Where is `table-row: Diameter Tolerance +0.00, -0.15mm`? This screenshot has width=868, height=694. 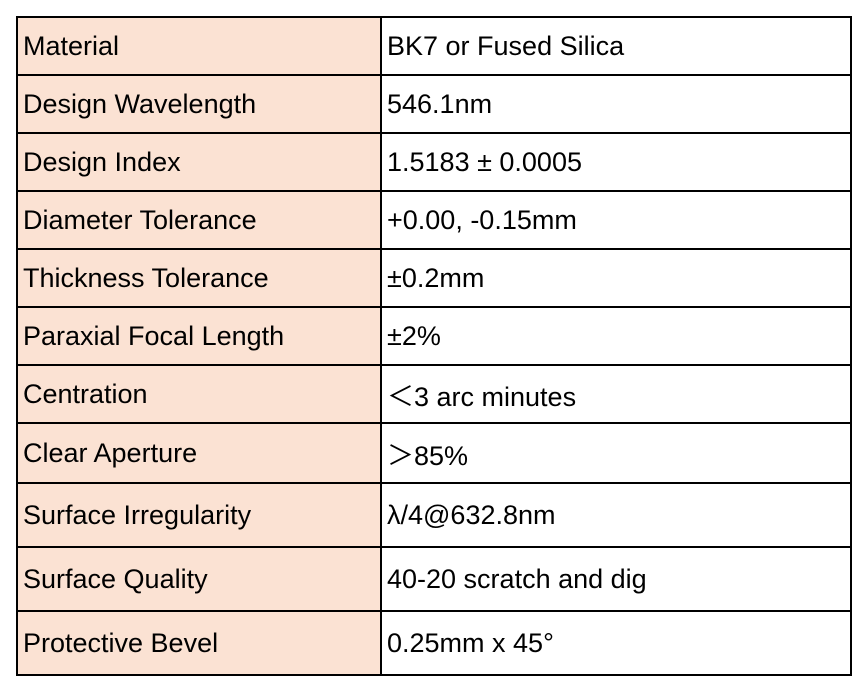 table-row: Diameter Tolerance +0.00, -0.15mm is located at coordinates (434, 220).